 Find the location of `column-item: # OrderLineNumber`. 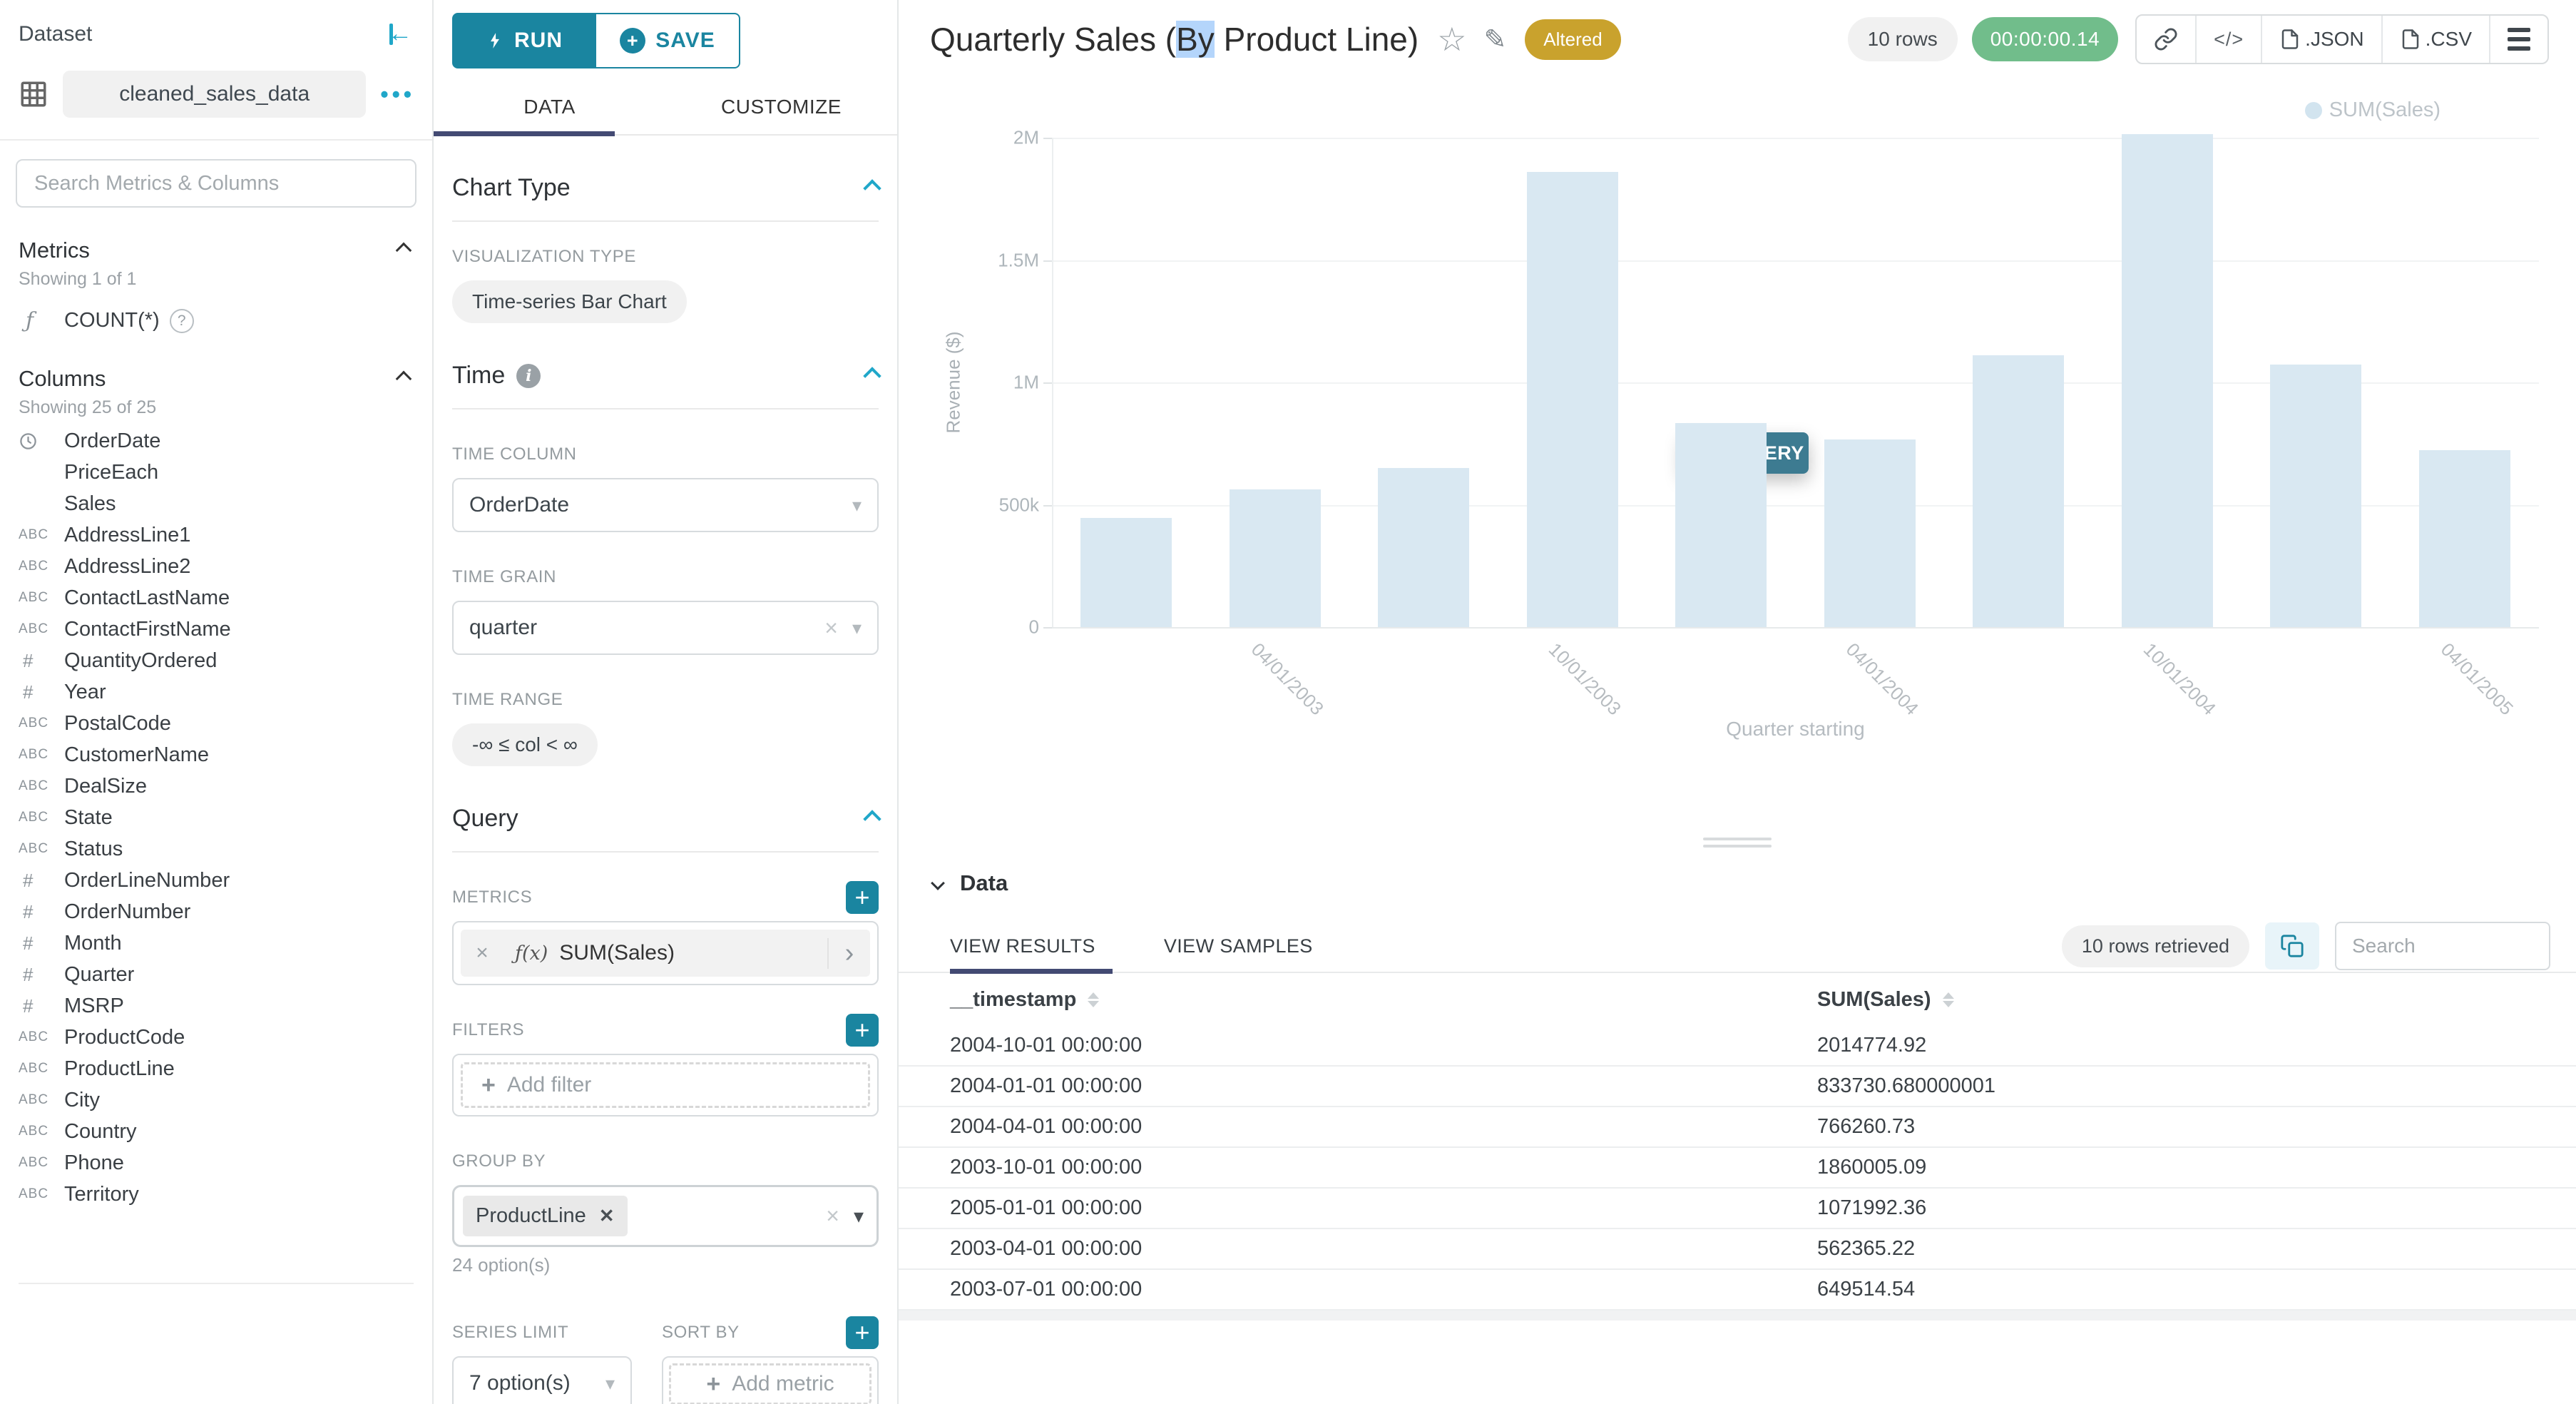

column-item: # OrderLineNumber is located at coordinates (216, 880).